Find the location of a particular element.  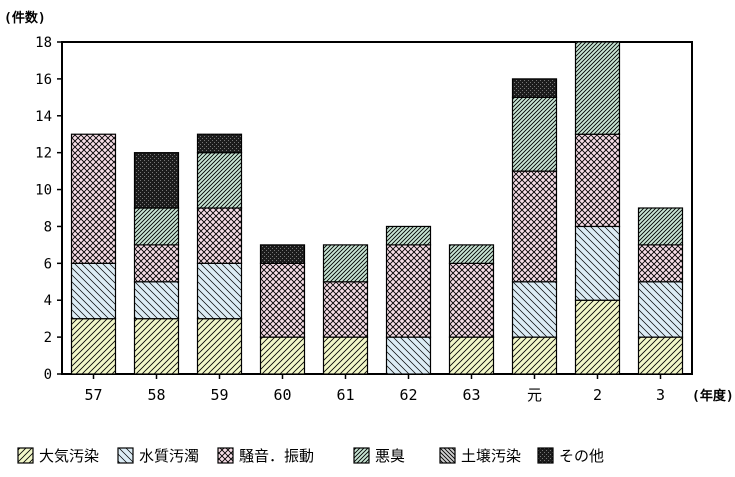

y-tick-label: 14 is located at coordinates (43, 117).